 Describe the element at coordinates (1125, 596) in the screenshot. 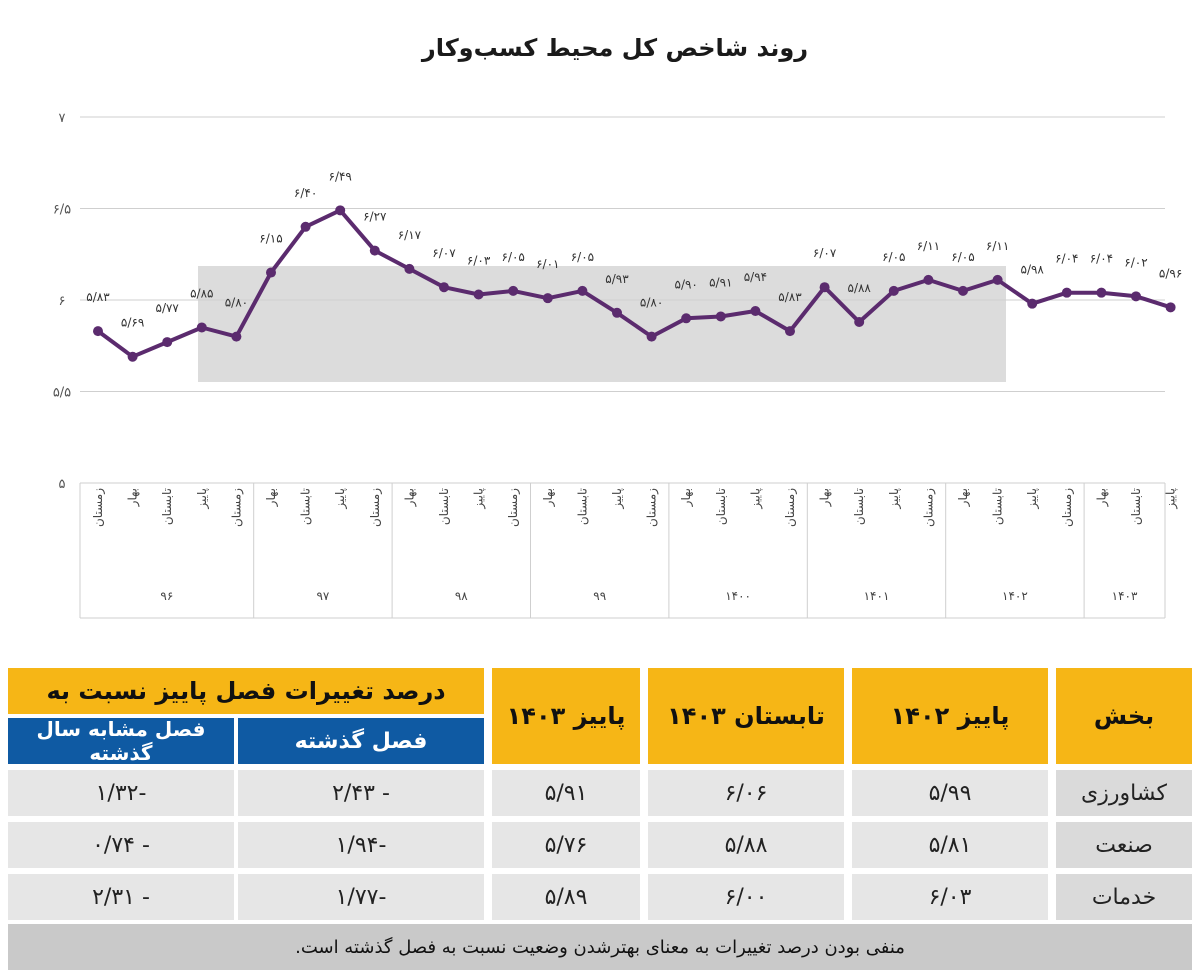

I see `x-group-label: ۱۴۰۳` at that location.